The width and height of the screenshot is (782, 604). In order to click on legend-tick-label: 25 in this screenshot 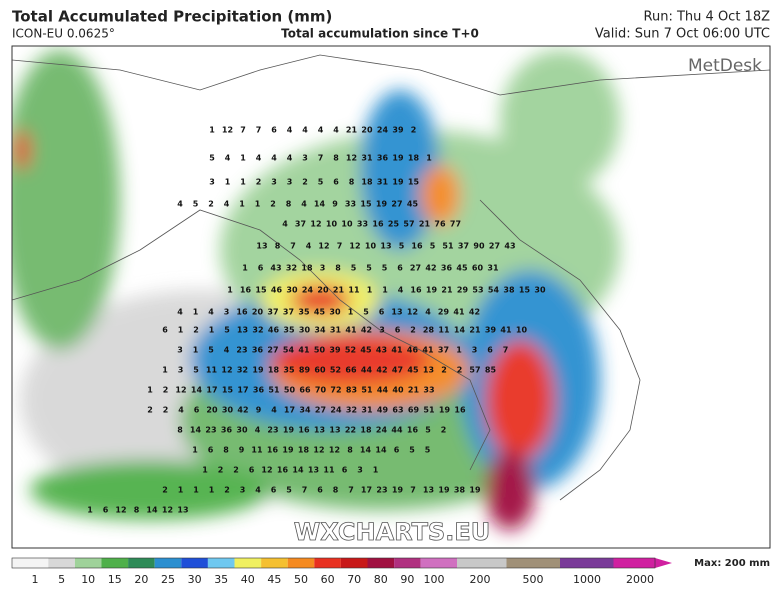, I will do `click(168, 579)`.